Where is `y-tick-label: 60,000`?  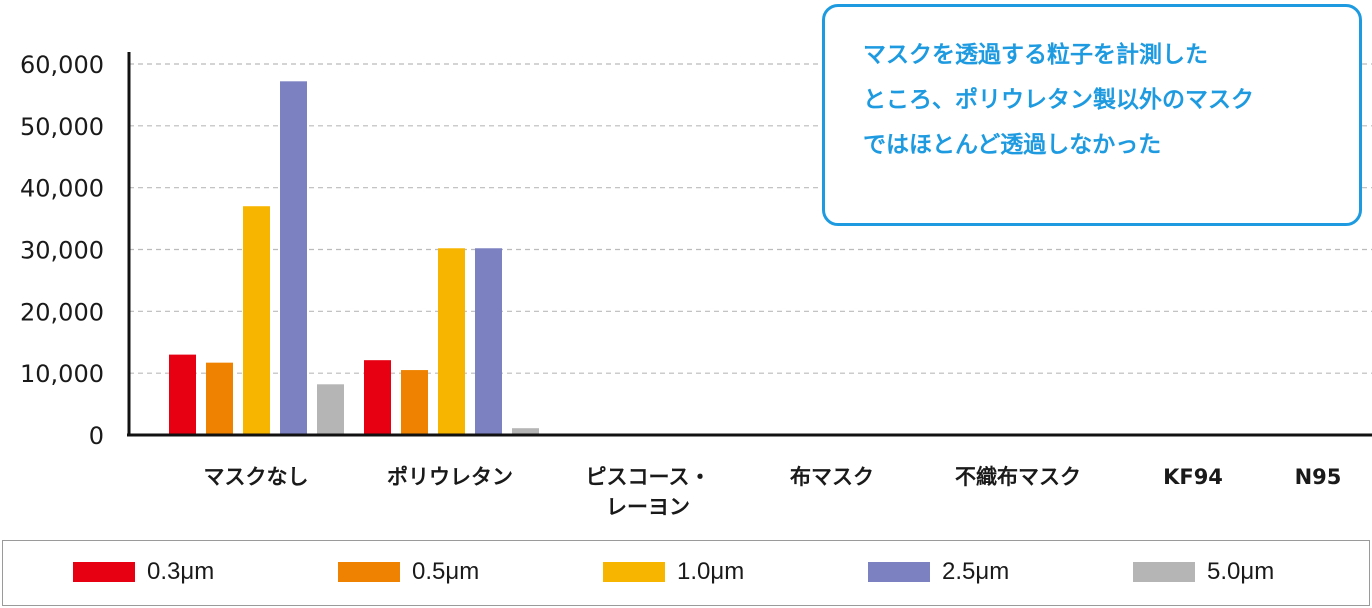 y-tick-label: 60,000 is located at coordinates (62, 65).